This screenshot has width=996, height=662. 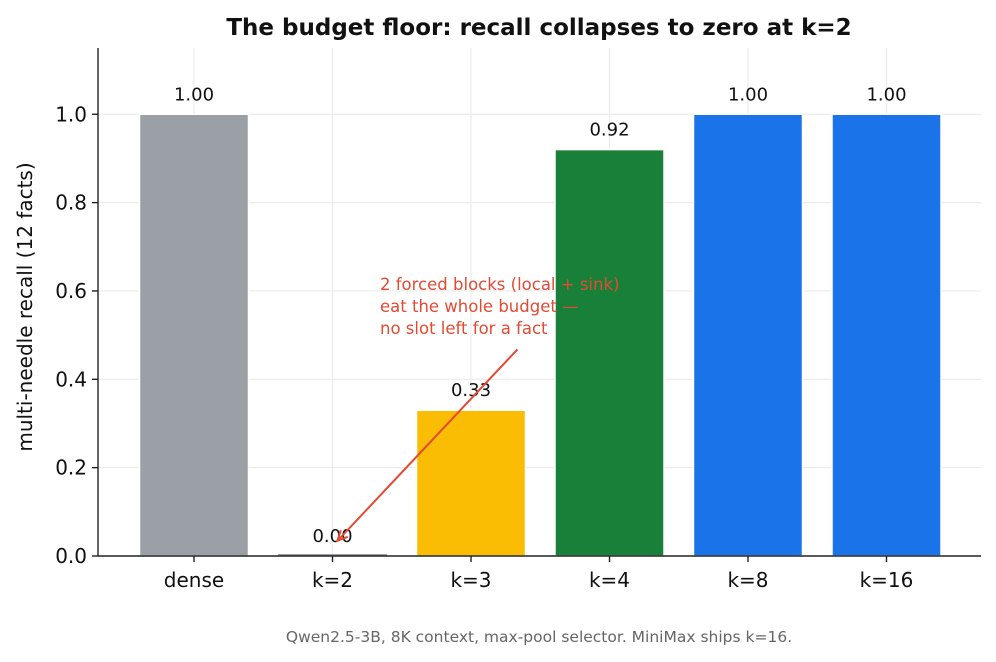 What do you see at coordinates (470, 580) in the screenshot?
I see `x-tick-label: k=3` at bounding box center [470, 580].